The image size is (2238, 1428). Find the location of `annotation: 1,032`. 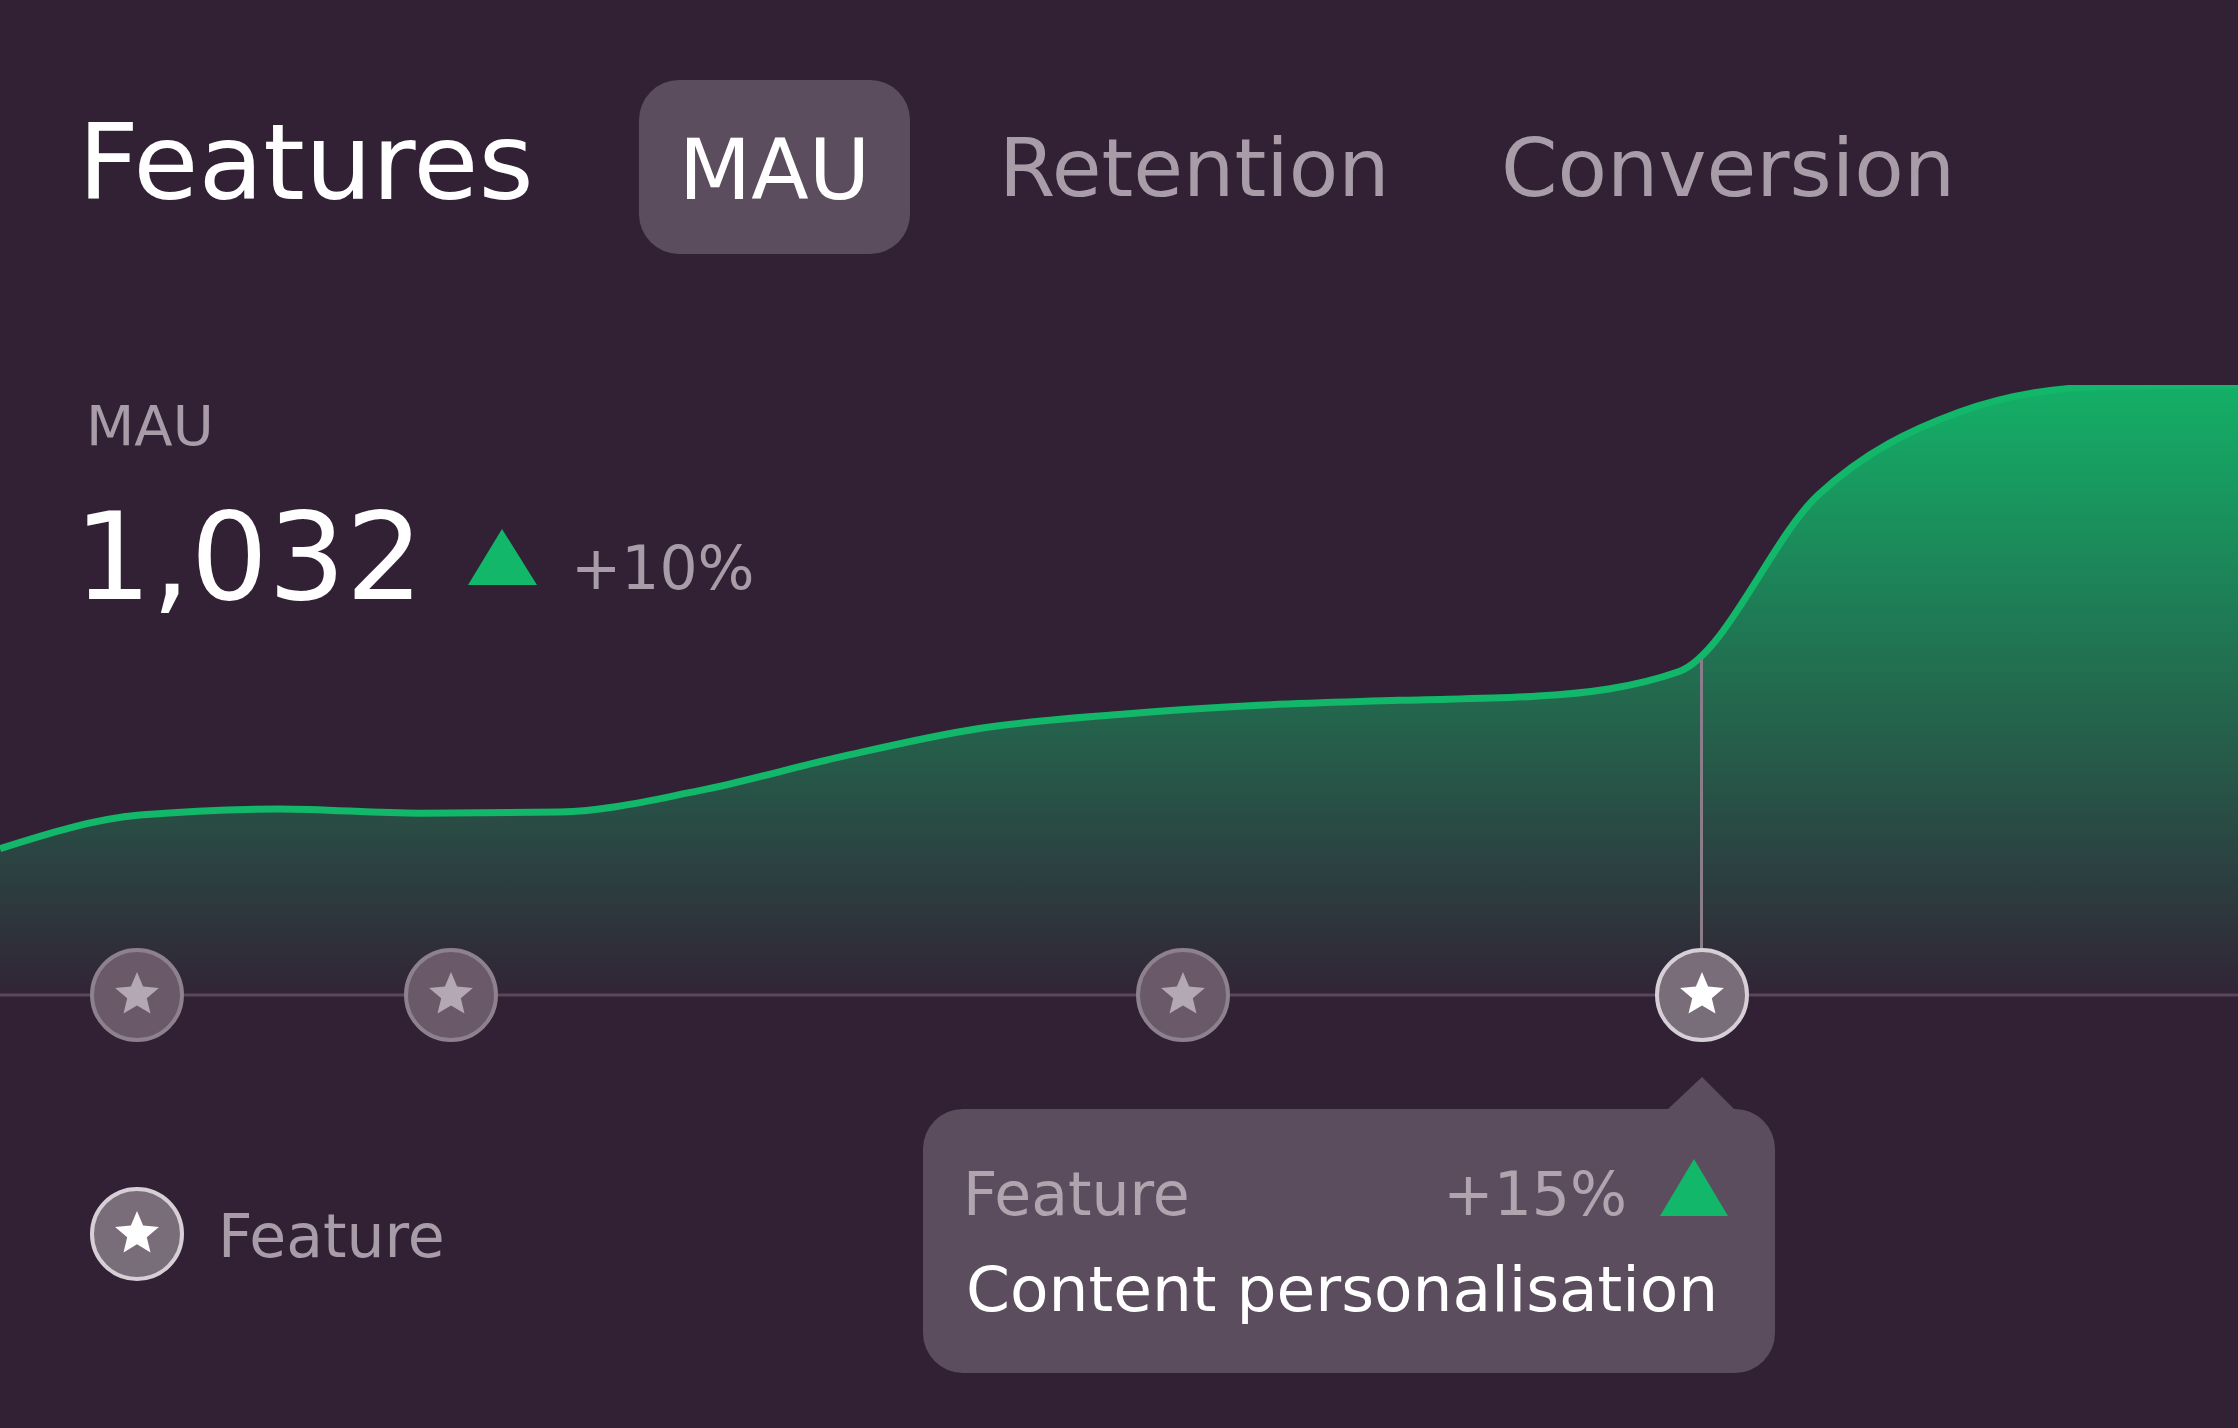

annotation: 1,032 is located at coordinates (249, 557).